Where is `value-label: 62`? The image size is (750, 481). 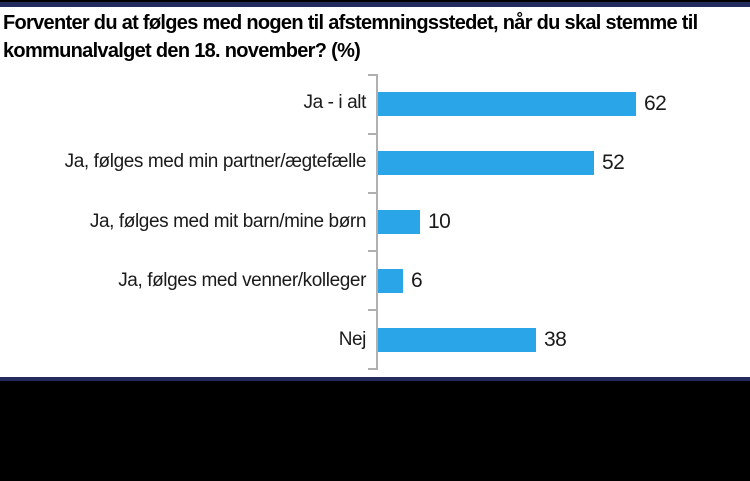
value-label: 62 is located at coordinates (655, 103).